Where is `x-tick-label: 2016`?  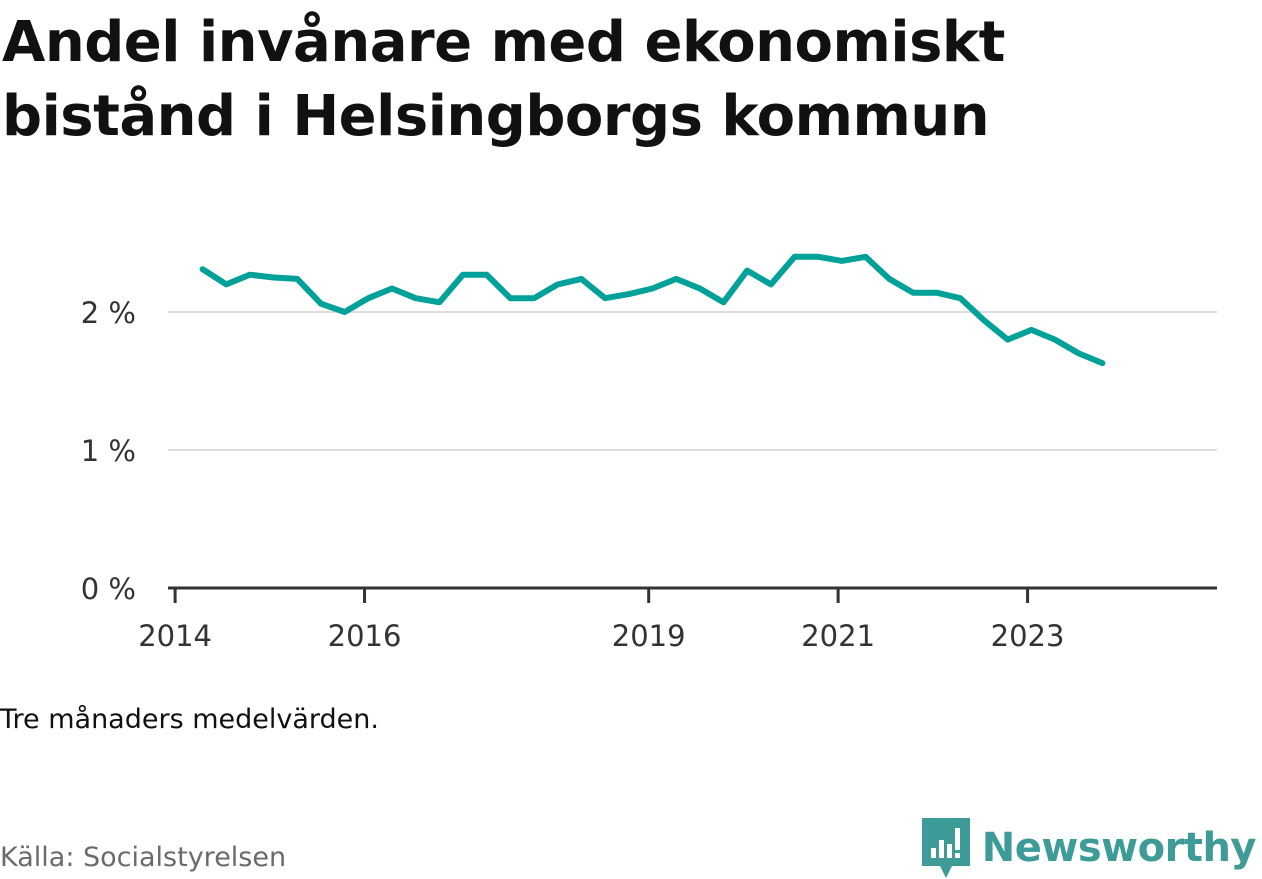 x-tick-label: 2016 is located at coordinates (365, 636).